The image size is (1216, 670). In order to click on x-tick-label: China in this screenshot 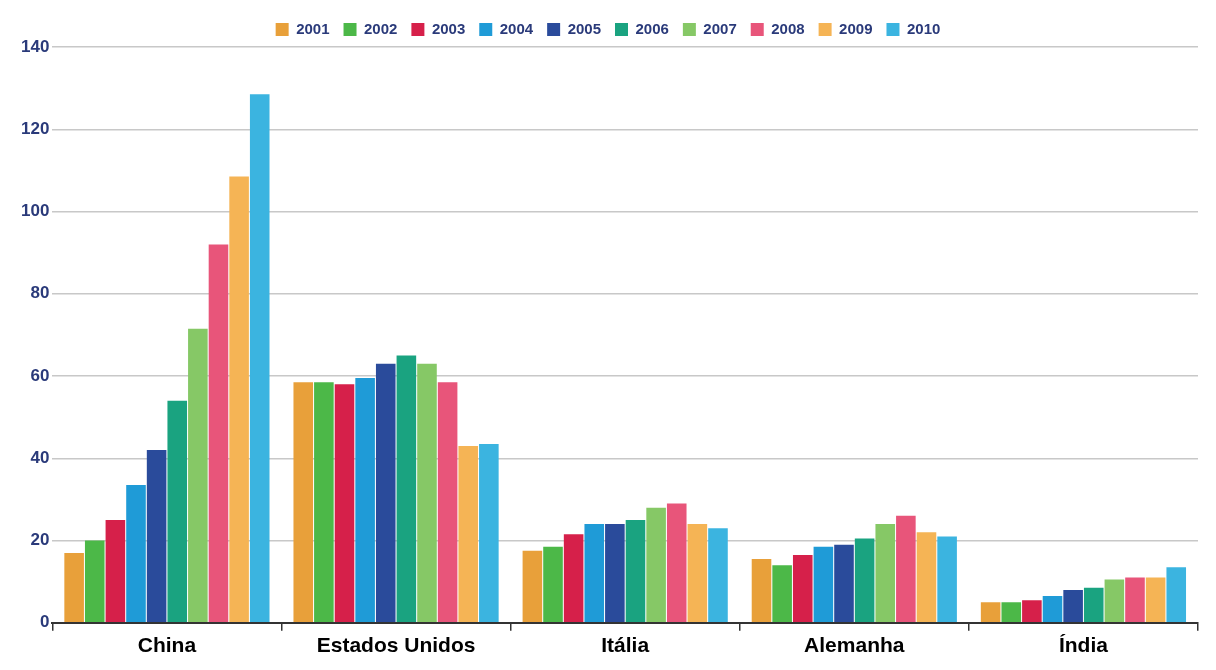, I will do `click(167, 645)`.